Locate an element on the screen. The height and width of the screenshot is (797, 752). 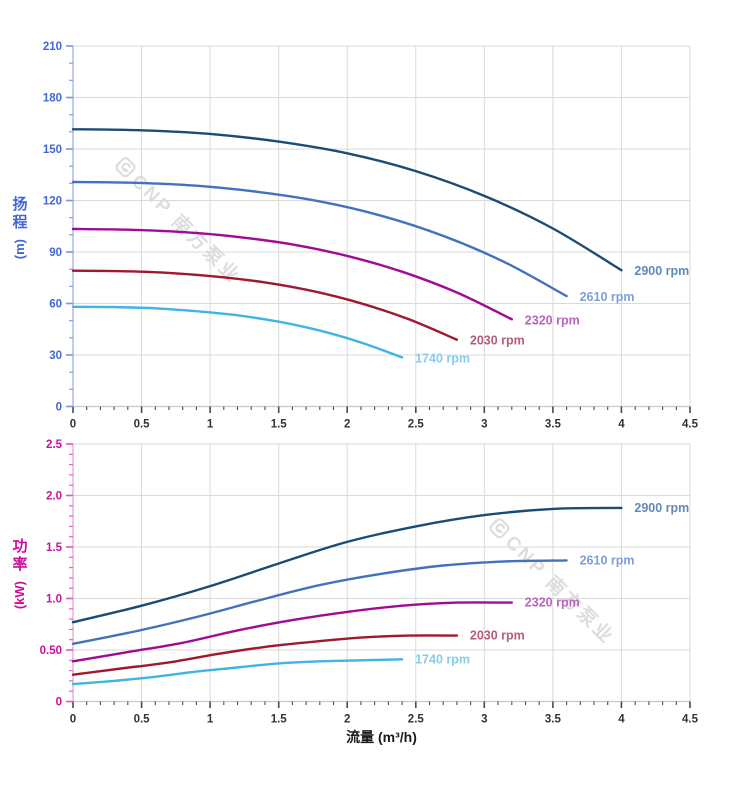
y-tick-label: 180 is located at coordinates (52, 99).